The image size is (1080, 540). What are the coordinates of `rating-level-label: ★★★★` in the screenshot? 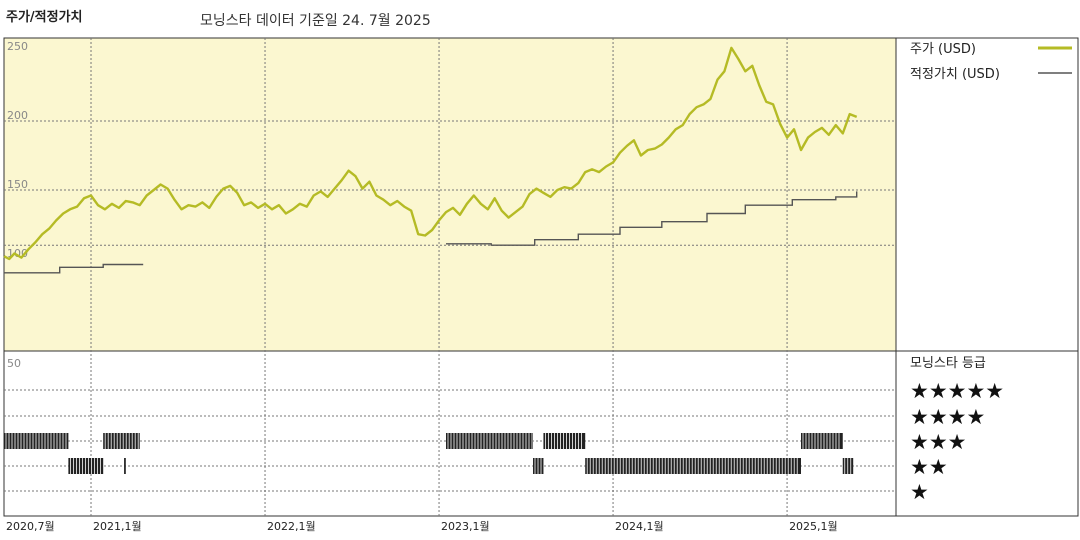 It's located at (947, 417).